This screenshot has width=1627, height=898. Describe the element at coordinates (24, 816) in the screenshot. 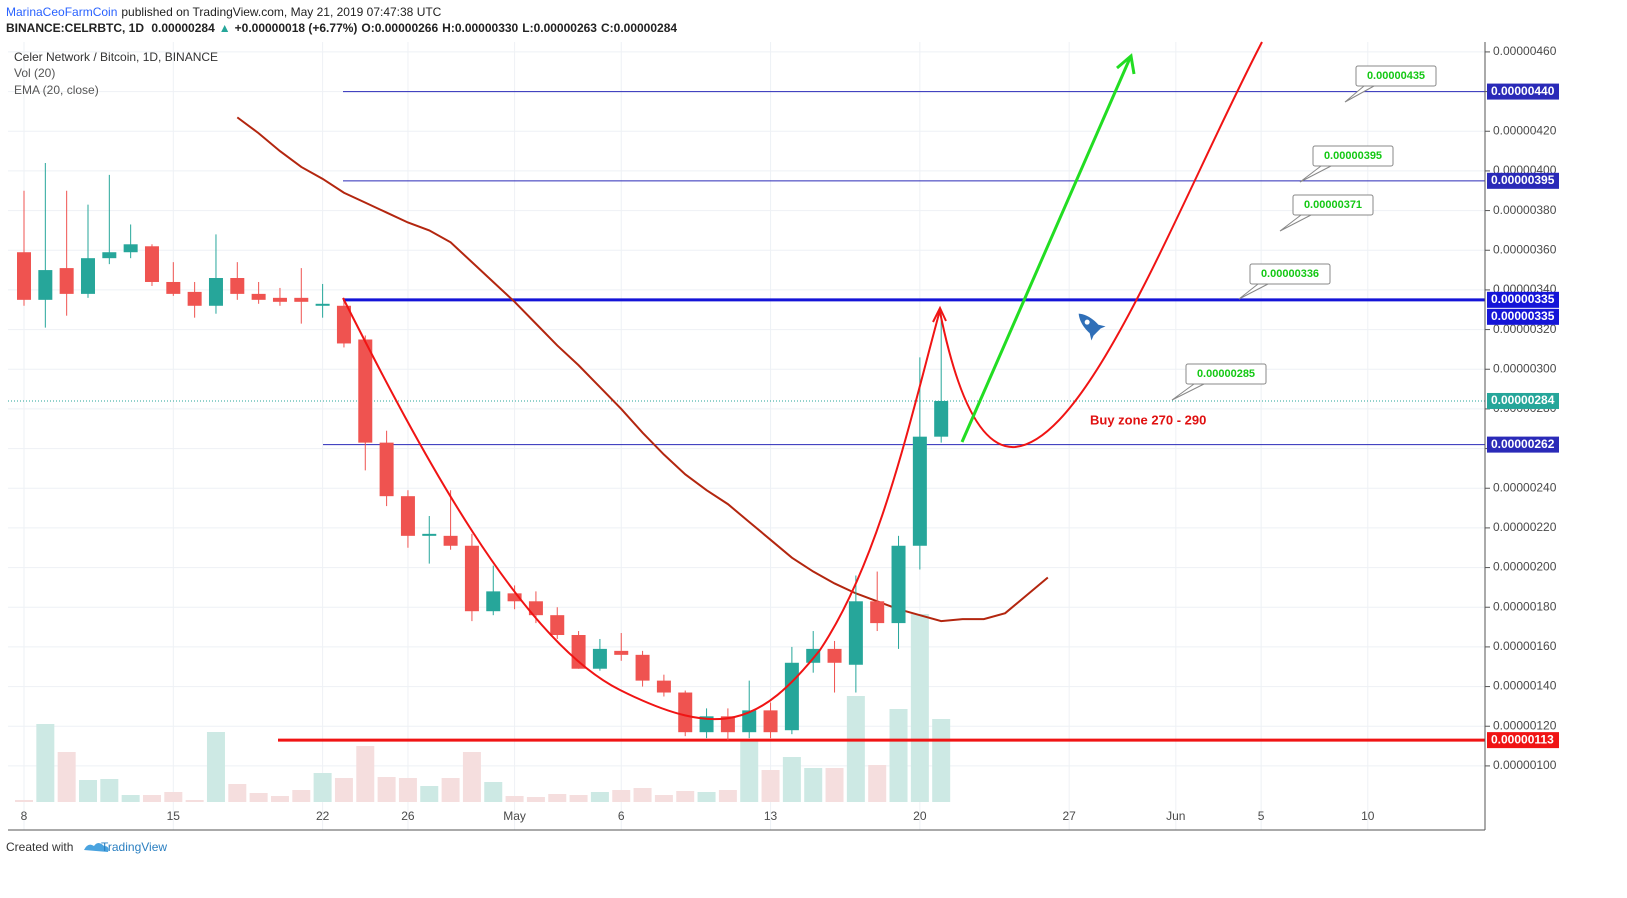

I see `x-tick-label: 8` at that location.